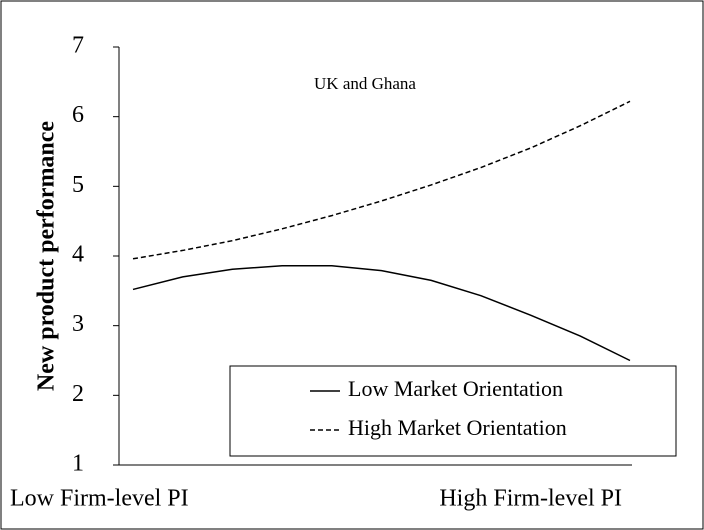 This screenshot has width=704, height=530. What do you see at coordinates (78, 185) in the screenshot?
I see `y-tick-label: 5` at bounding box center [78, 185].